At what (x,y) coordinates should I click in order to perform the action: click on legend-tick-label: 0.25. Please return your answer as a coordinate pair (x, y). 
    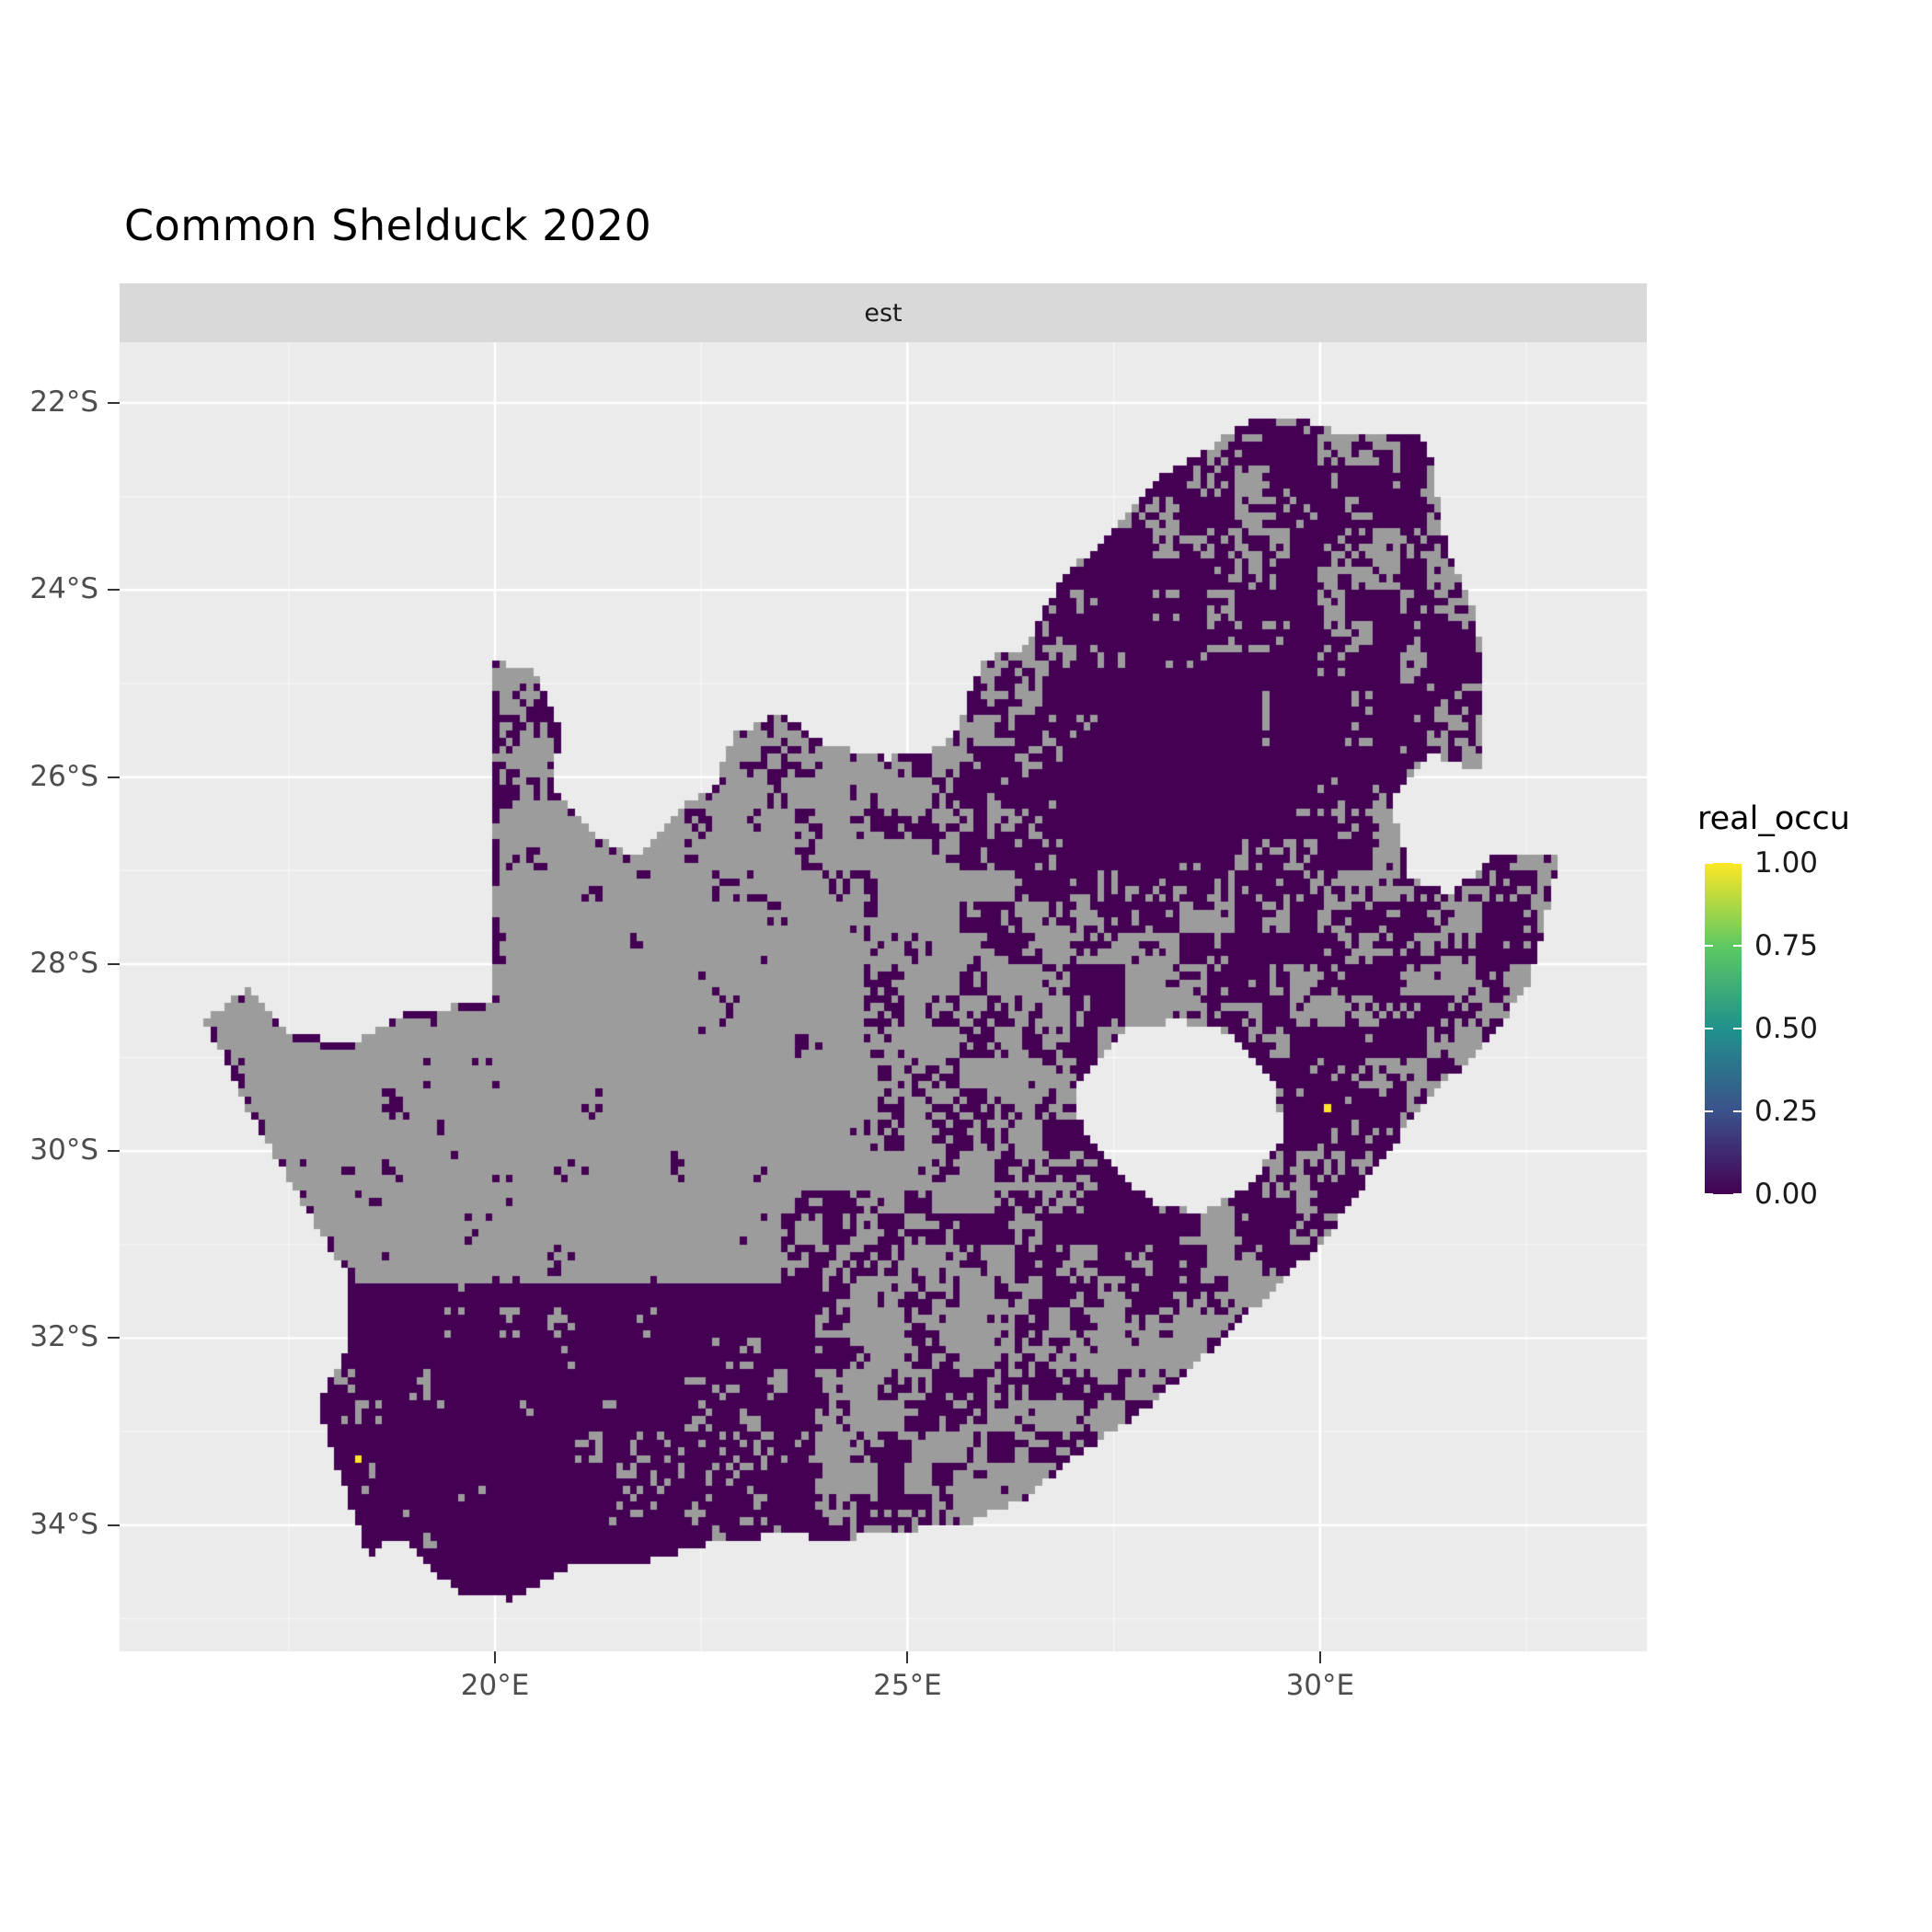
    Looking at the image, I should click on (1786, 1111).